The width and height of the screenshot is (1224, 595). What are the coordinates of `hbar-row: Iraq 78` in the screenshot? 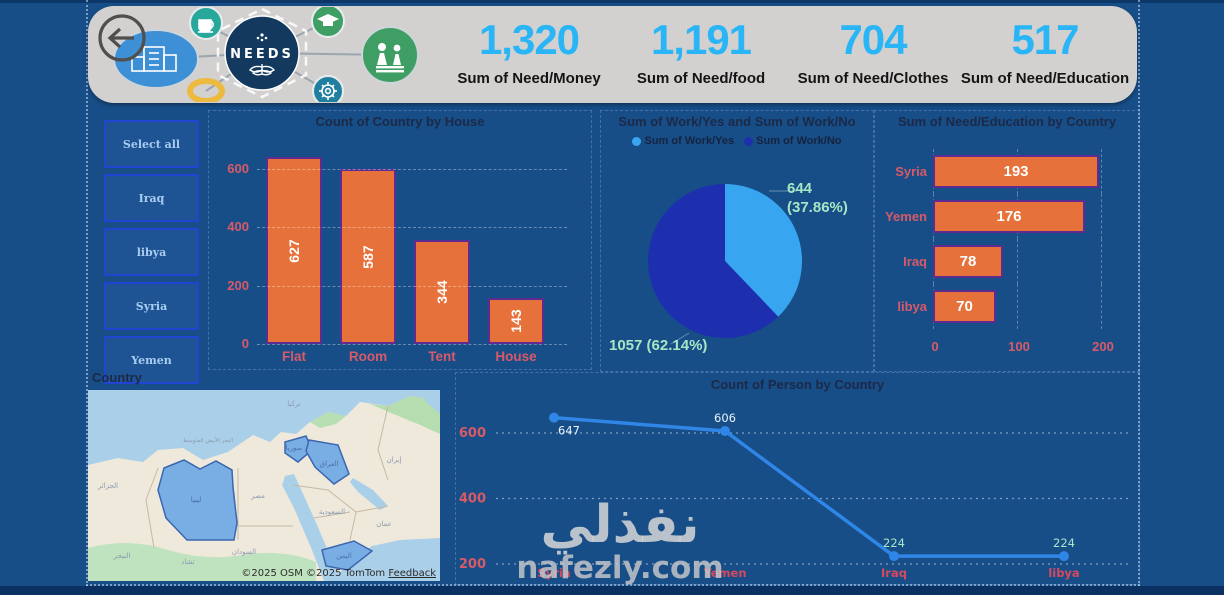 It's located at (1003, 261).